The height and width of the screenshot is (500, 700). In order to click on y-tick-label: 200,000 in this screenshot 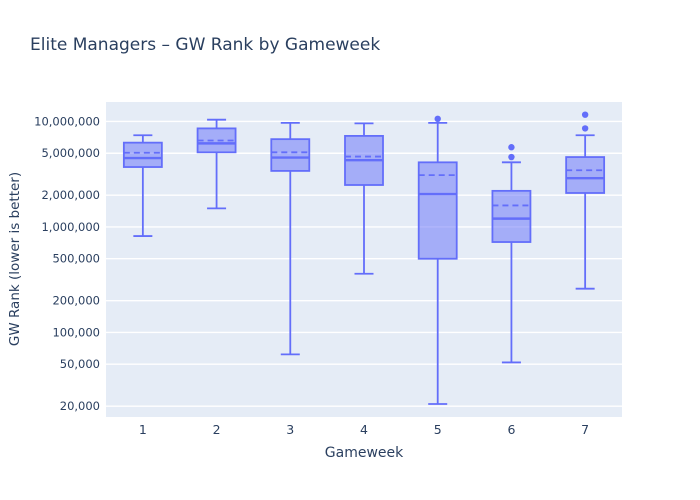, I will do `click(76, 301)`.